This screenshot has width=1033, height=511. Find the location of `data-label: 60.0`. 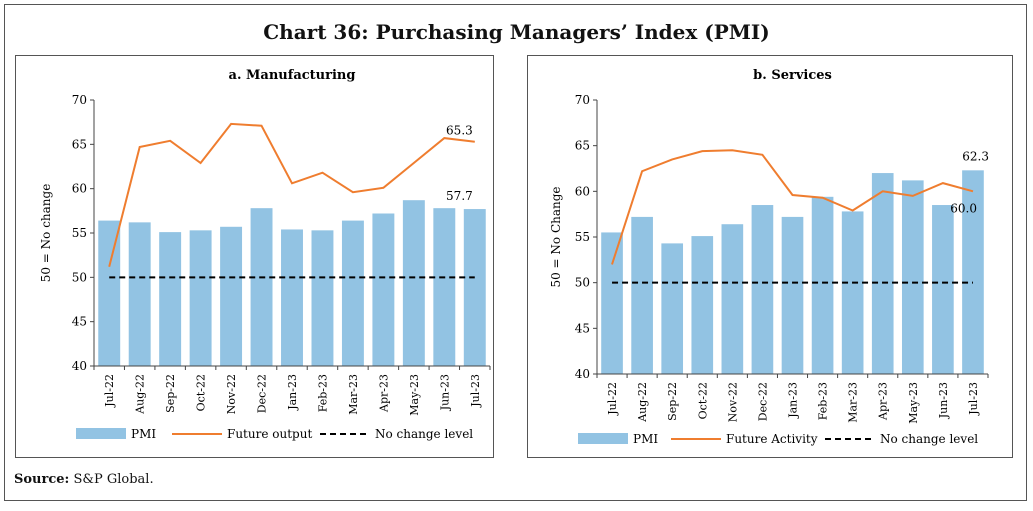

data-label: 60.0 is located at coordinates (963, 208).